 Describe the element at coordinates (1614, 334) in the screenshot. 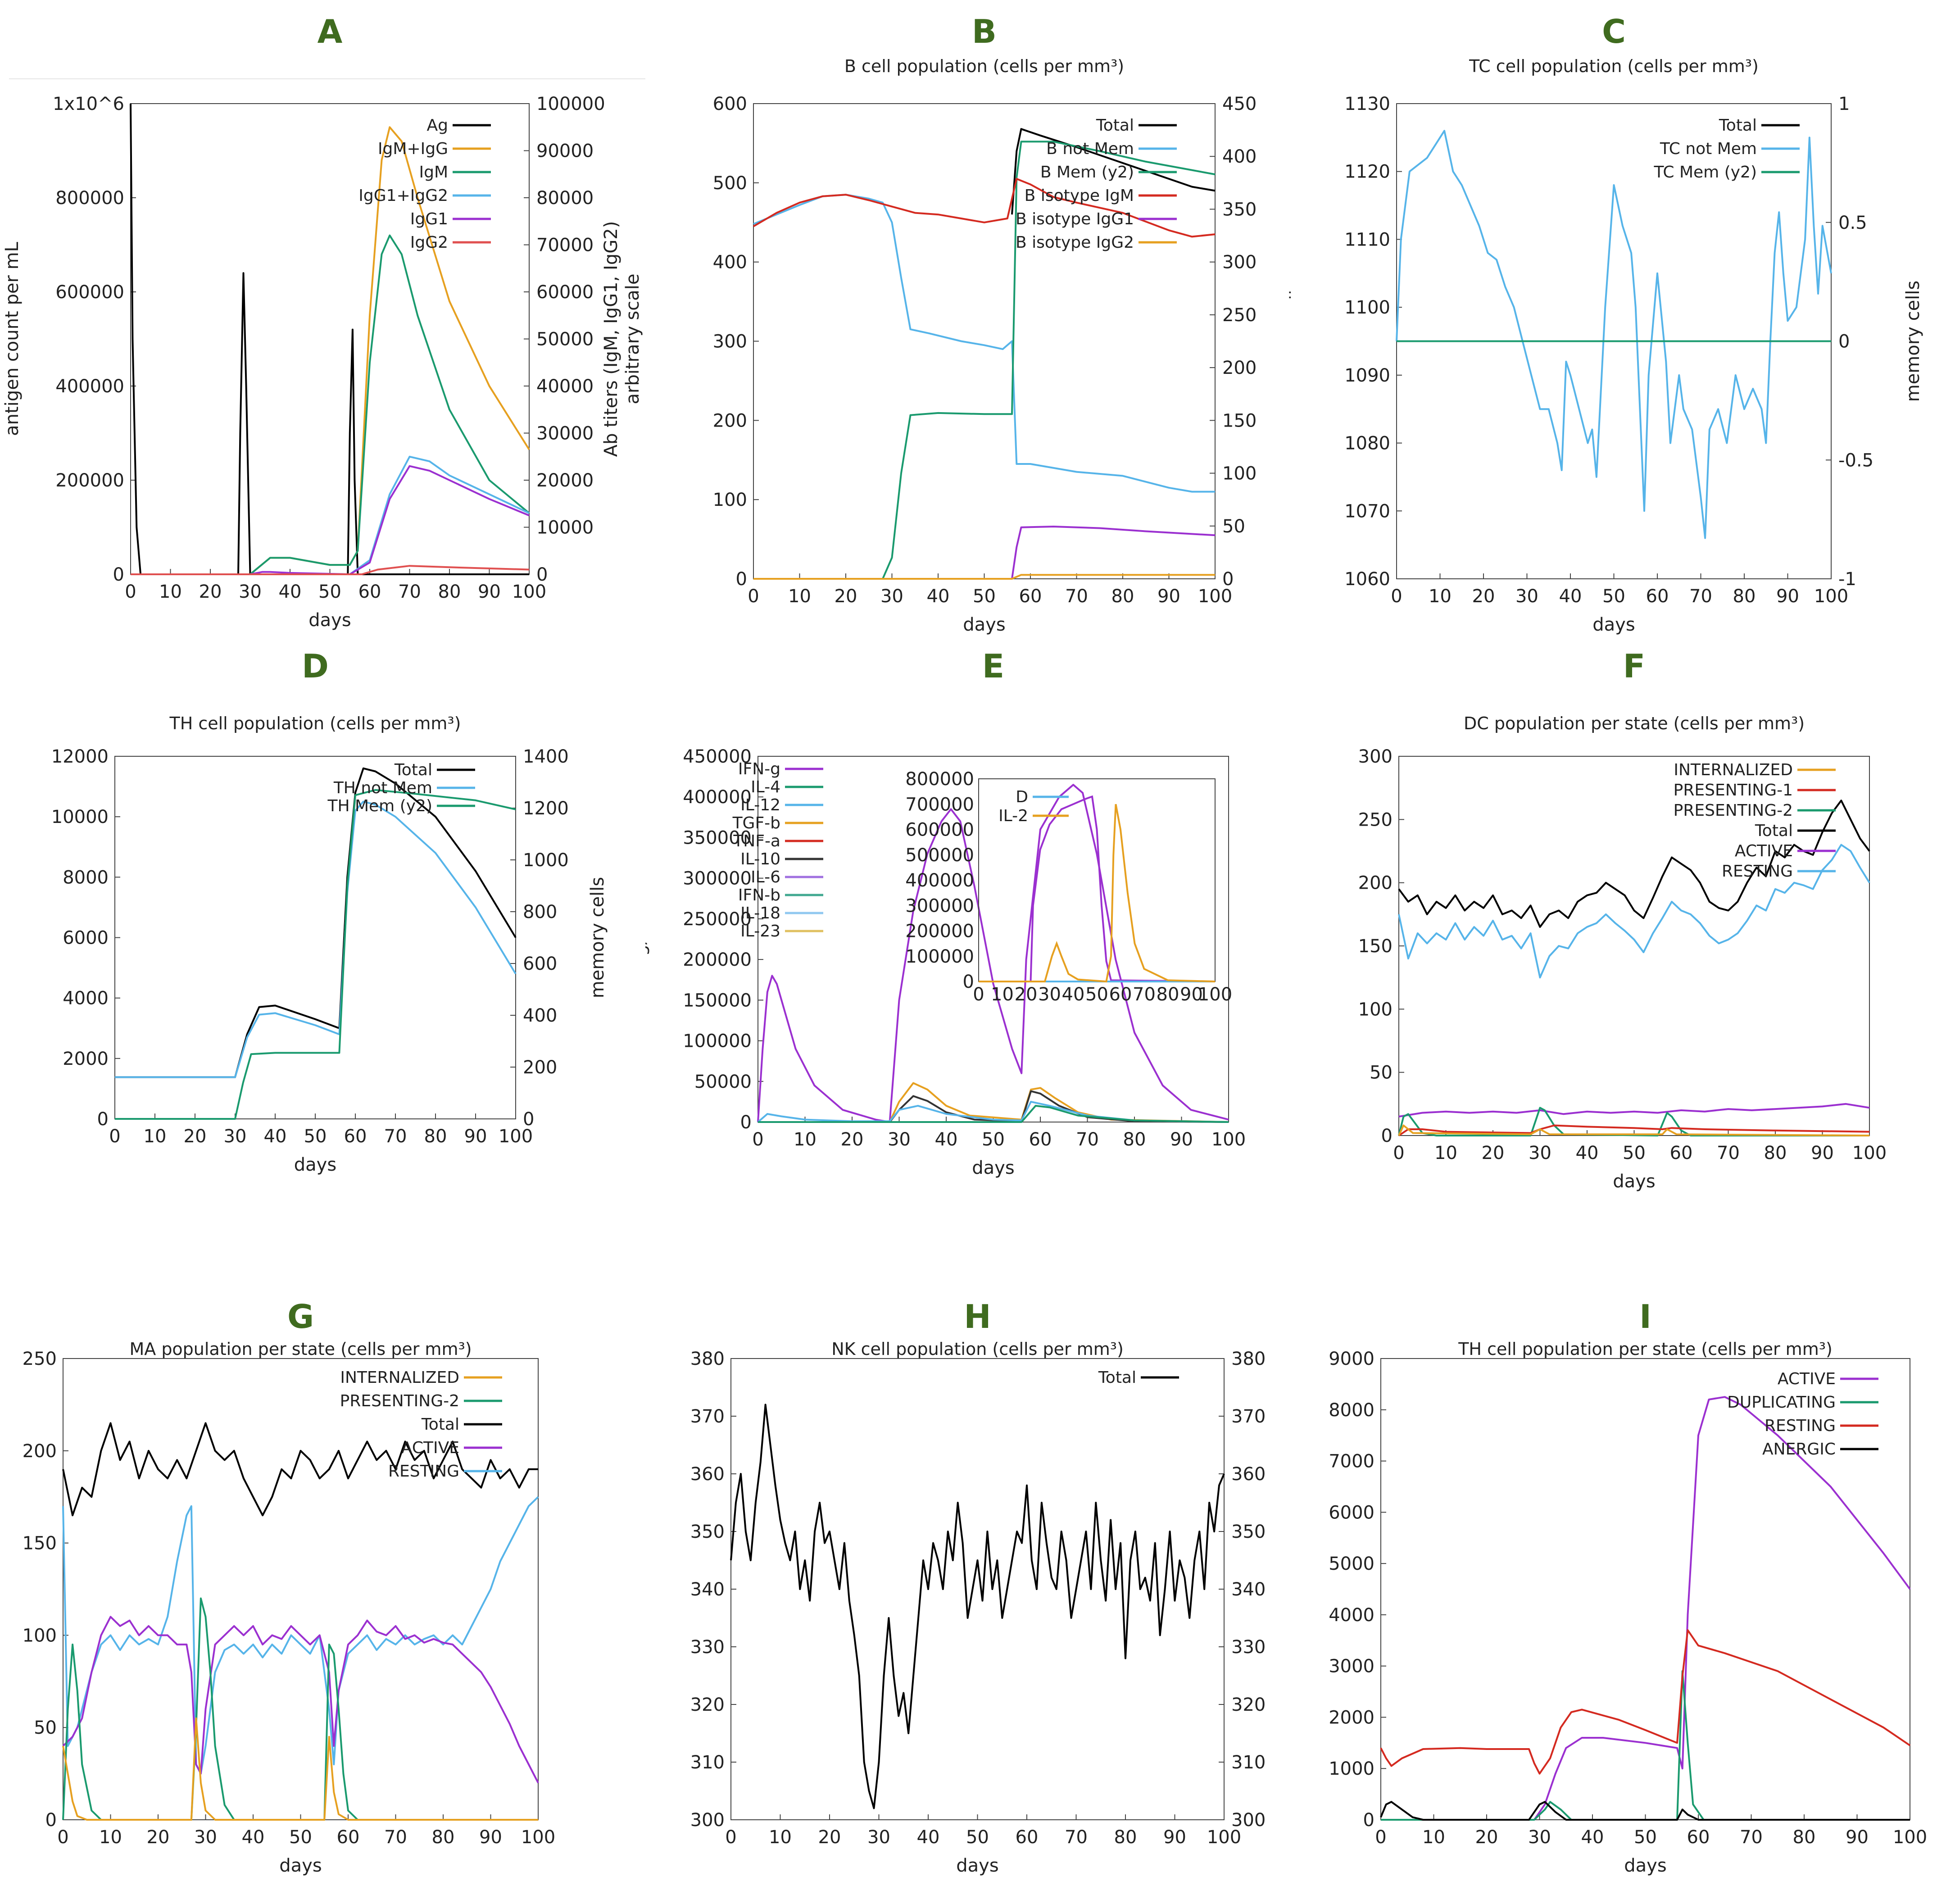

I see `series-tc-not-mem` at that location.